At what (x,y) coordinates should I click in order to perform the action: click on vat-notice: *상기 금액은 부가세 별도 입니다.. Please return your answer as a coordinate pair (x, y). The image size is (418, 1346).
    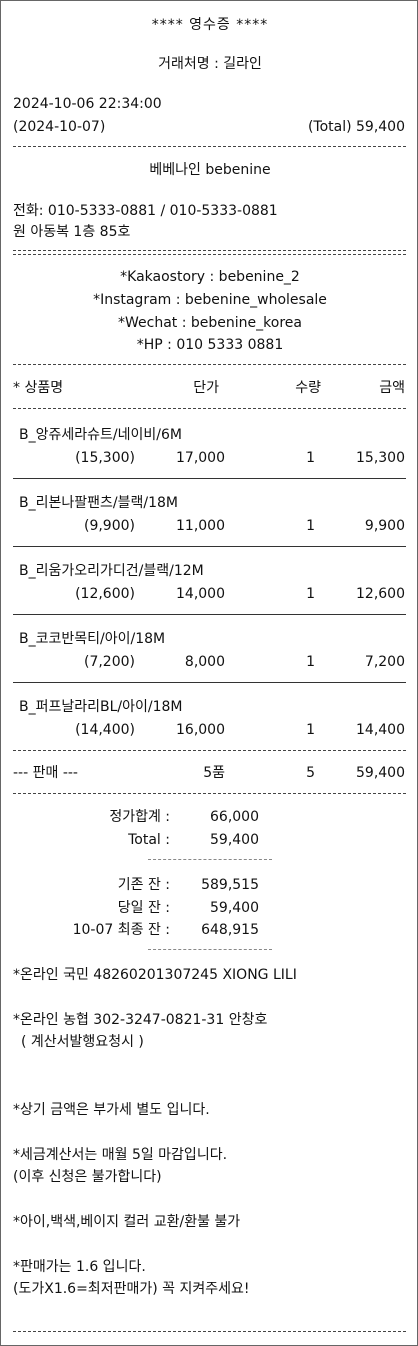
    Looking at the image, I should click on (111, 1110).